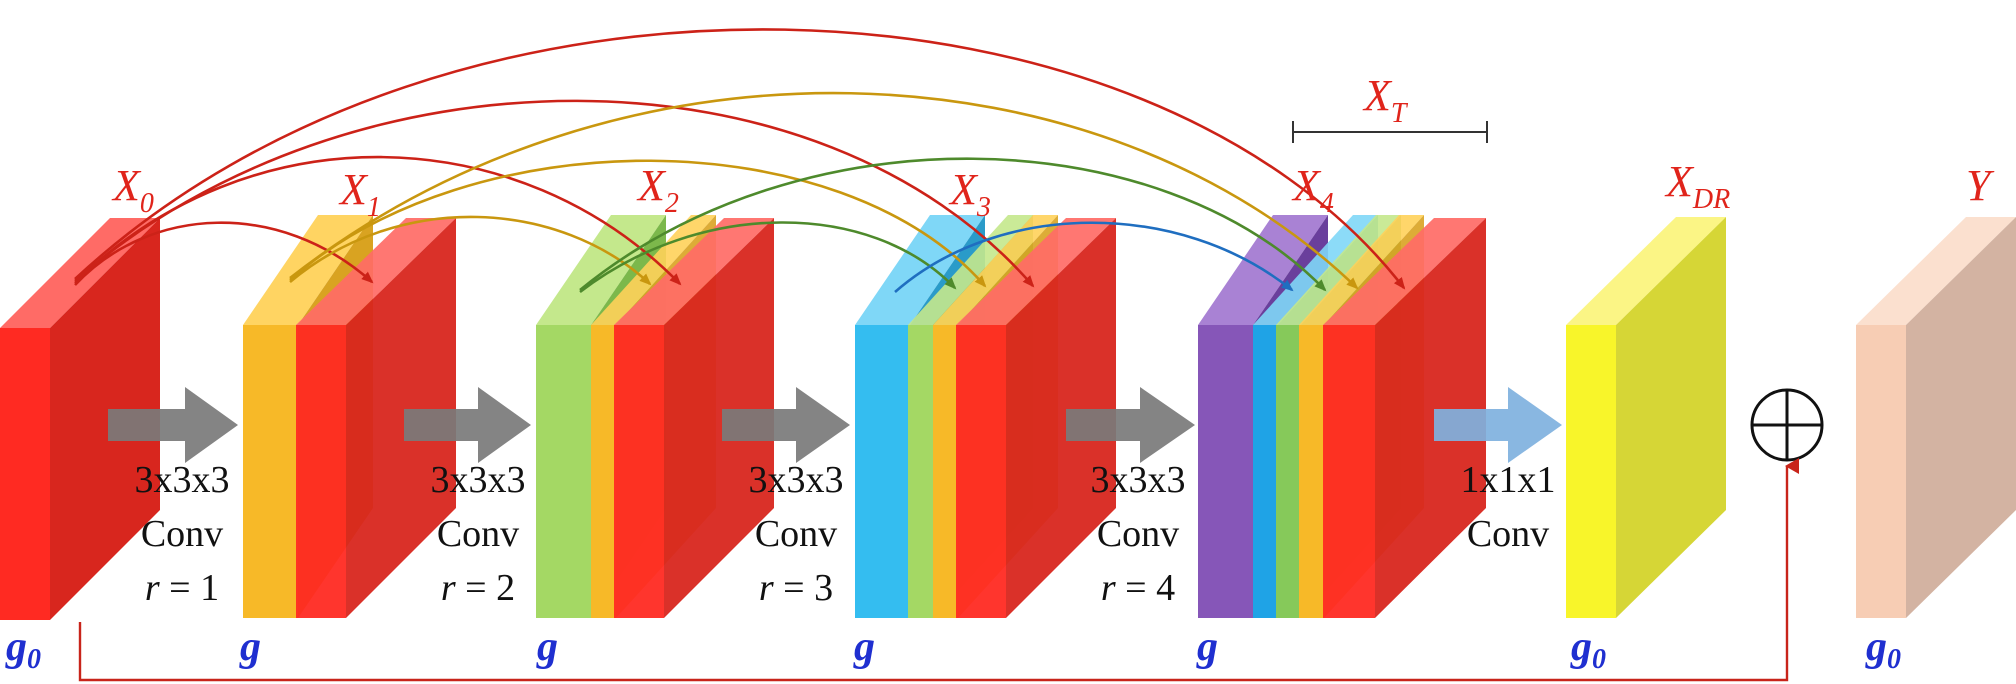 This screenshot has height=684, width=2016. What do you see at coordinates (1787, 425) in the screenshot?
I see `sum-node` at bounding box center [1787, 425].